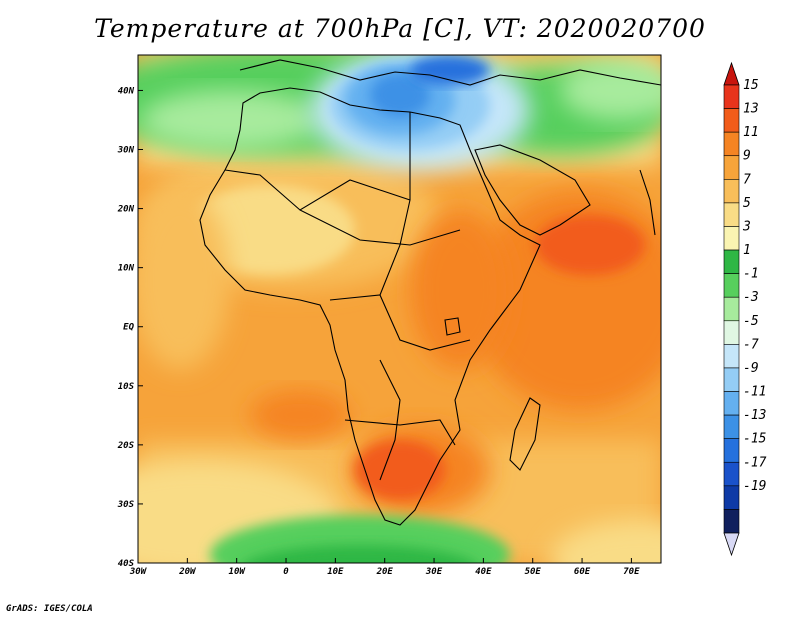  Describe the element at coordinates (452, 326) in the screenshot. I see `lake-victoria` at that location.